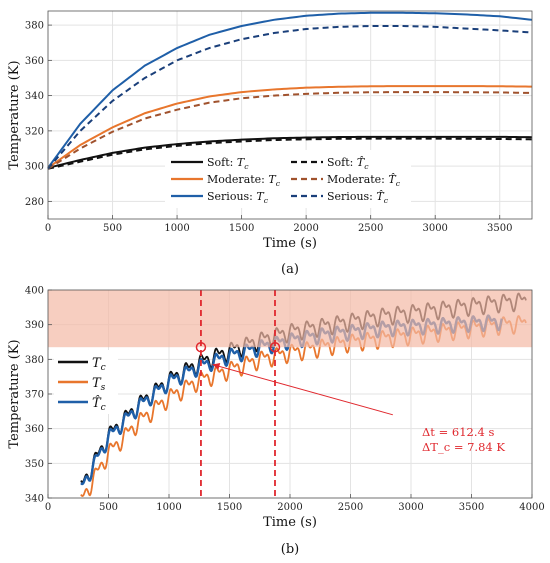 This screenshot has width=550, height=563. Describe the element at coordinates (244, 180) in the screenshot. I see `legend-entry: Moderate: Tc` at that location.